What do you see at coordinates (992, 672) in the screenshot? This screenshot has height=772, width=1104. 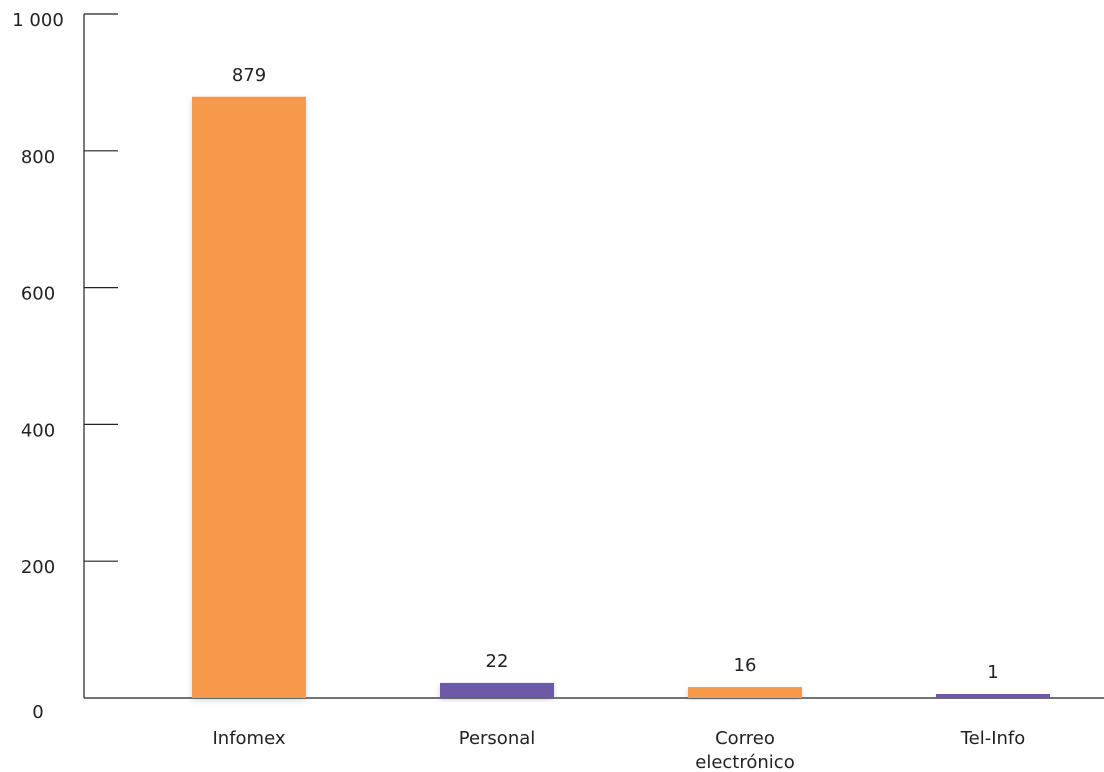 I see `data-label-3: 1` at bounding box center [992, 672].